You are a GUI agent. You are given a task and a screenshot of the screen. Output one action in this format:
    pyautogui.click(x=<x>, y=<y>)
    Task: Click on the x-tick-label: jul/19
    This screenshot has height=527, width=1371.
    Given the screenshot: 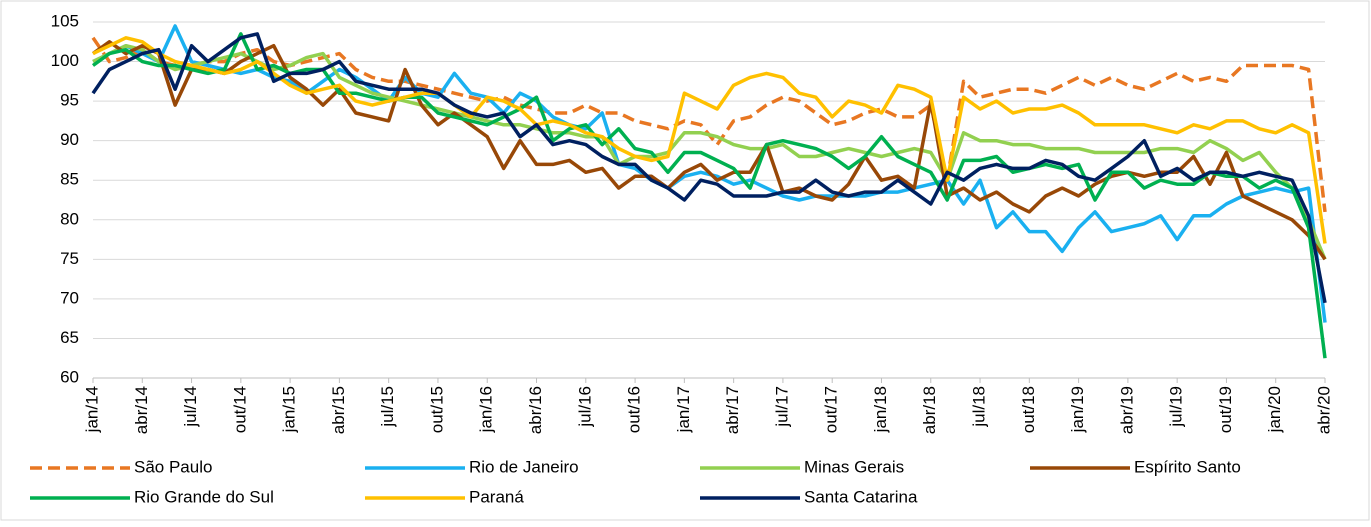 What is the action you would take?
    pyautogui.click(x=1176, y=407)
    